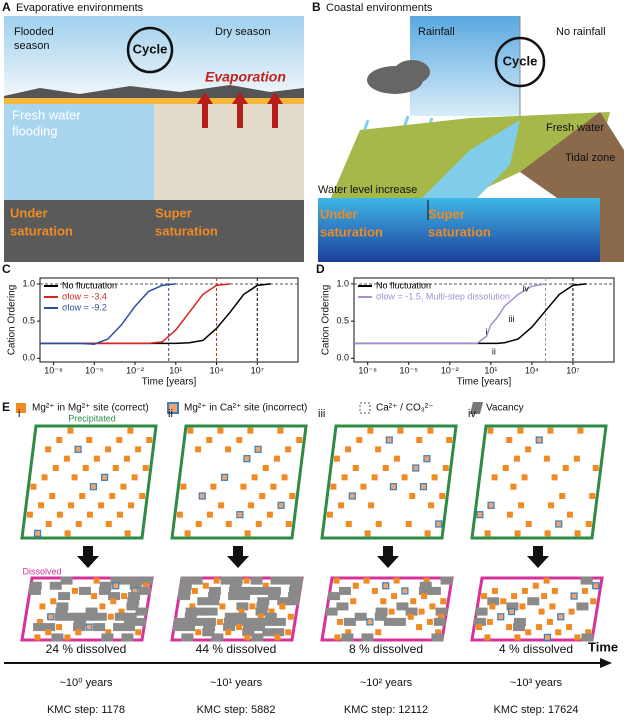 The height and width of the screenshot is (720, 624). What do you see at coordinates (572, 370) in the screenshot?
I see `x-tick-label: 10⁷` at bounding box center [572, 370].